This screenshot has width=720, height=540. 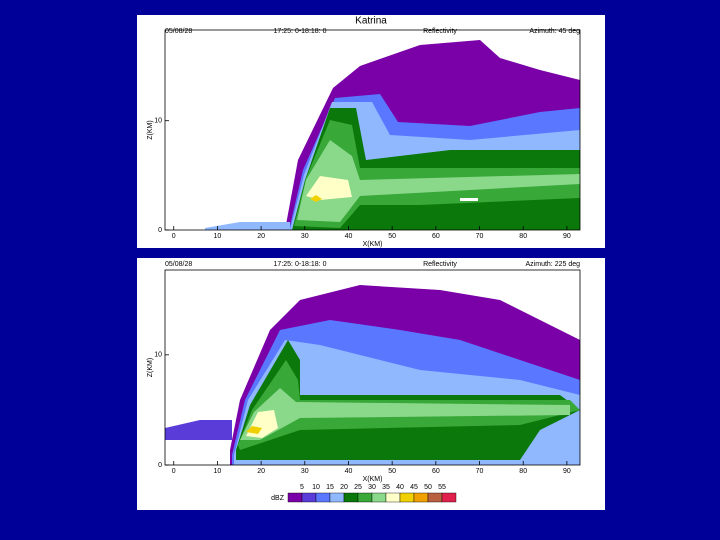 What do you see at coordinates (358, 487) in the screenshot?
I see `colorbar-label: 25` at bounding box center [358, 487].